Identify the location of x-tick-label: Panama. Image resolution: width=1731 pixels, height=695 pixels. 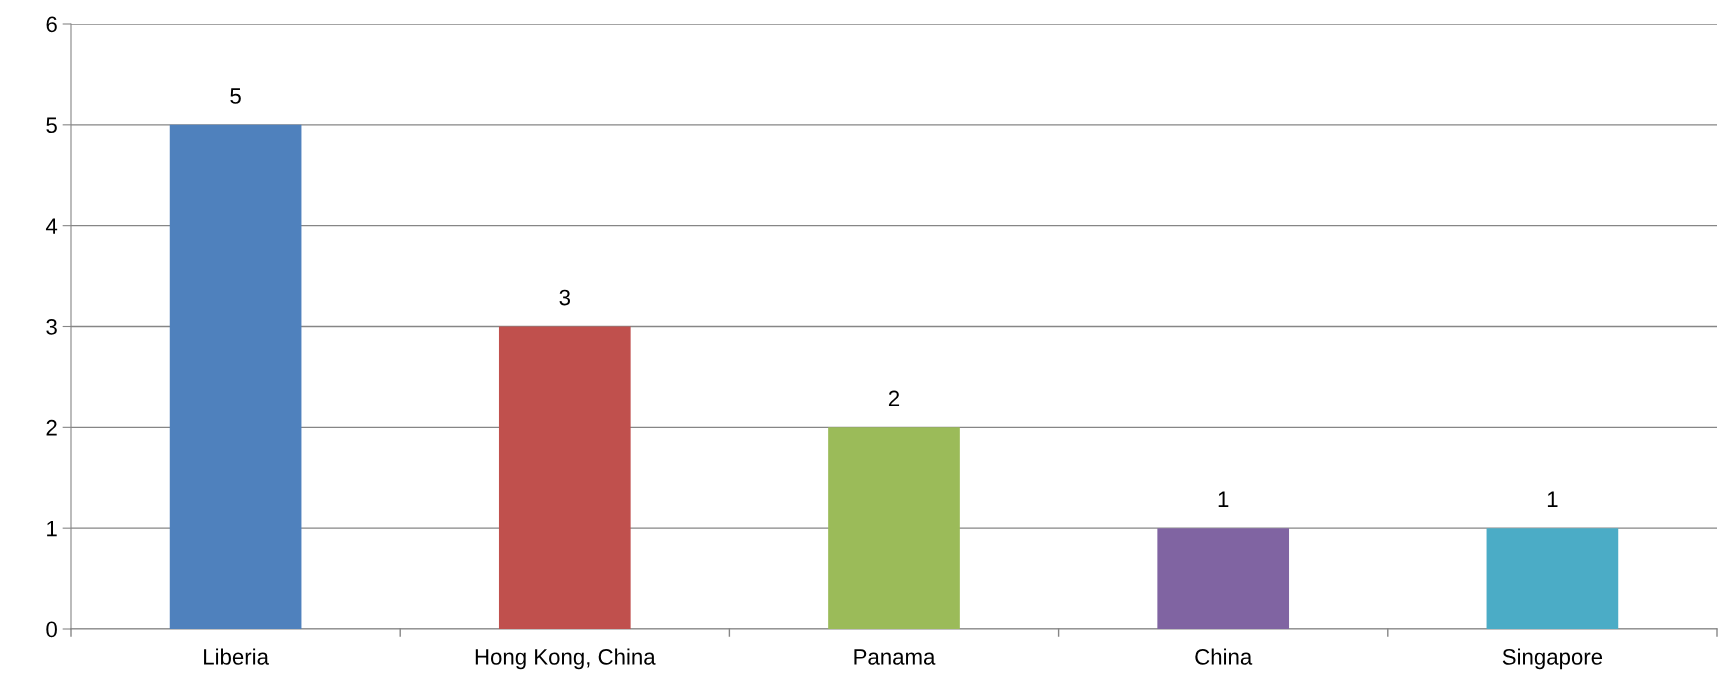
(895, 657).